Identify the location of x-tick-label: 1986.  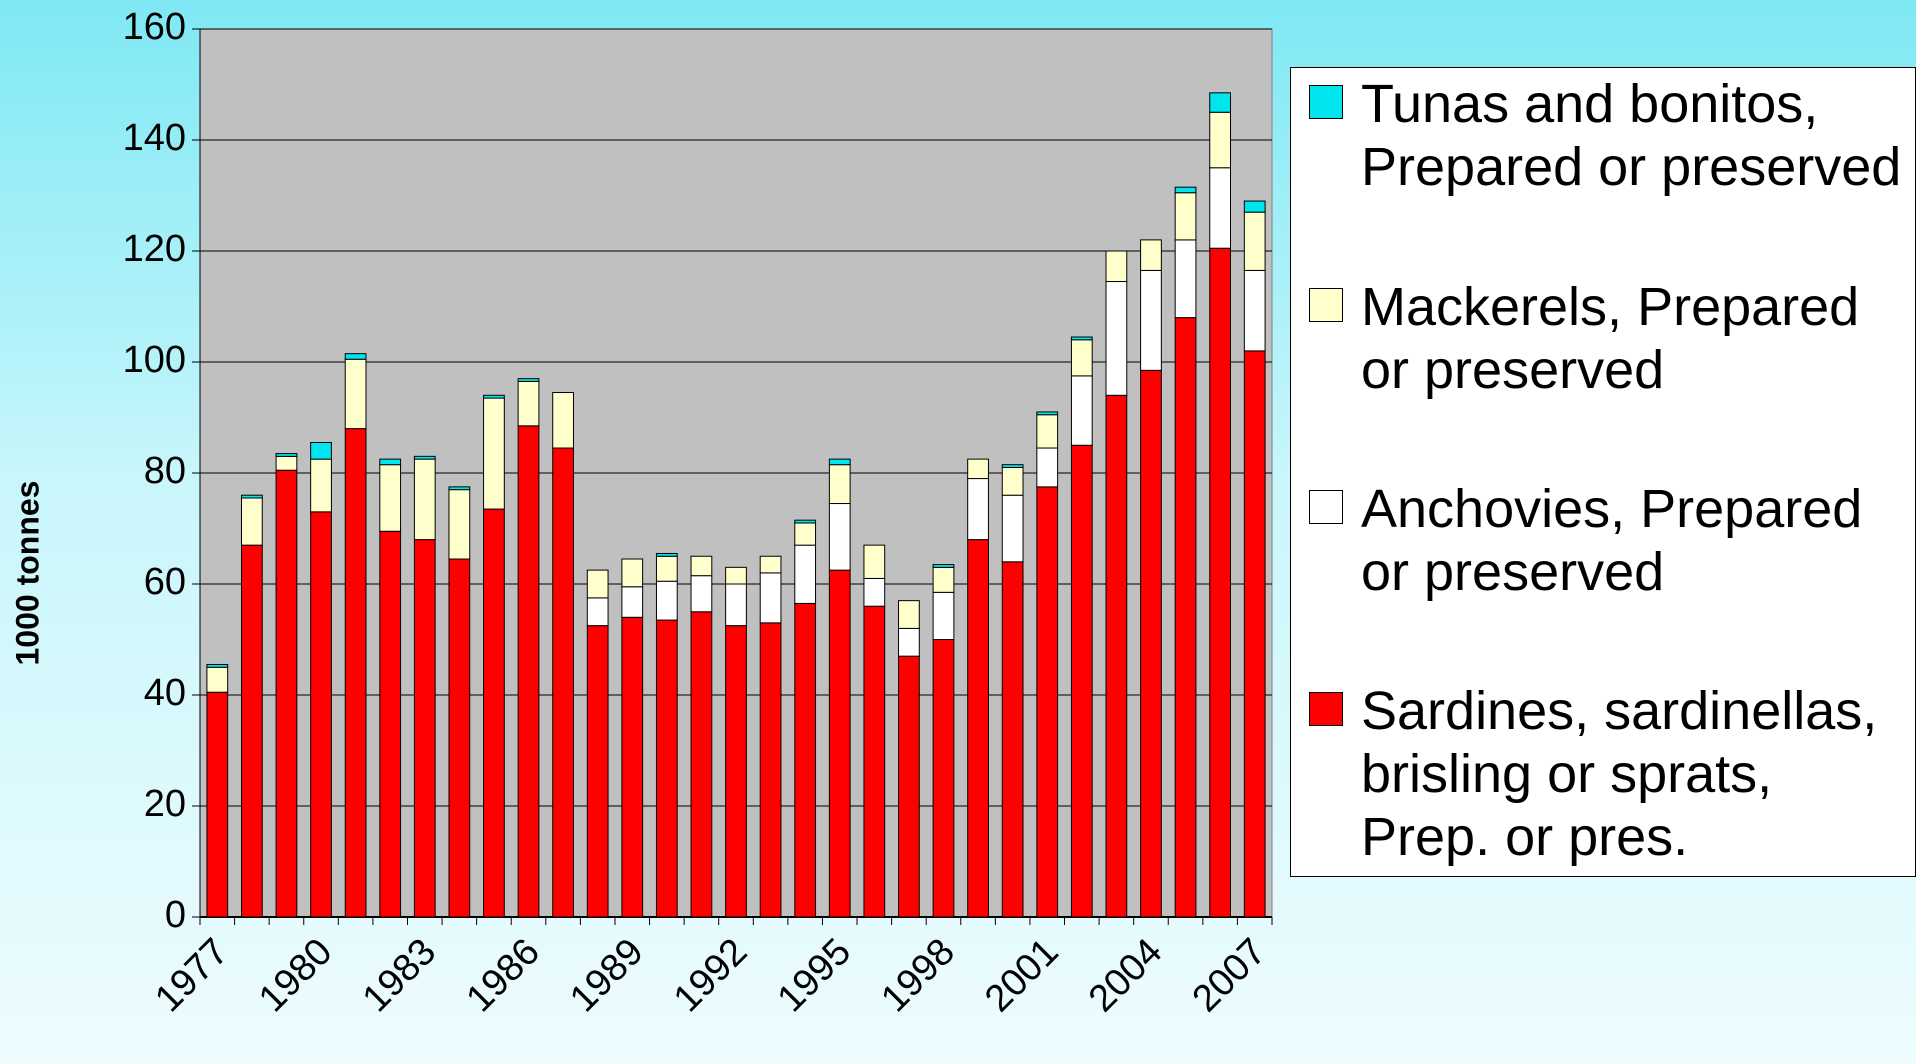
(502, 975).